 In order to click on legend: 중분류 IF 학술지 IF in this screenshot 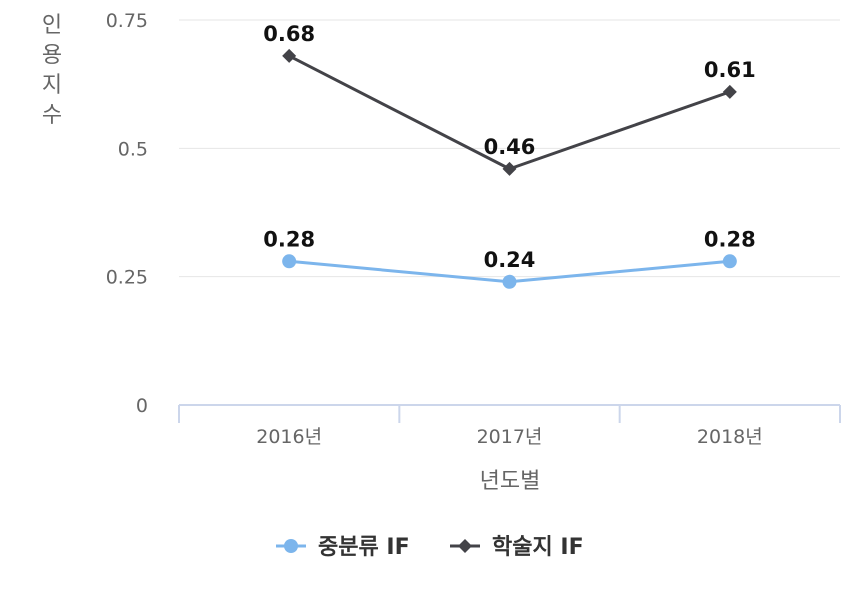, I will do `click(430, 547)`.